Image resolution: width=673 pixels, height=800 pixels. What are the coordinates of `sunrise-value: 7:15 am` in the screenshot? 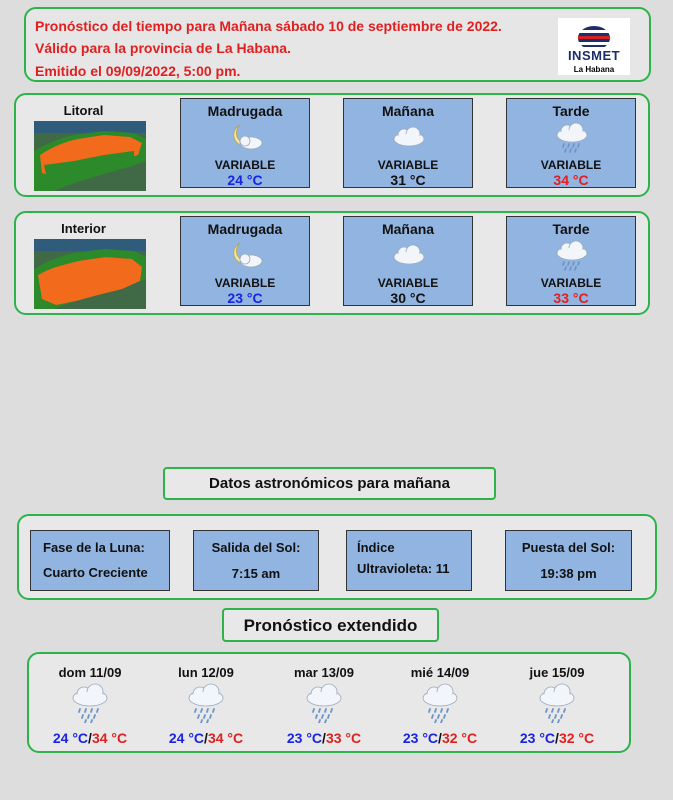 It's located at (256, 573).